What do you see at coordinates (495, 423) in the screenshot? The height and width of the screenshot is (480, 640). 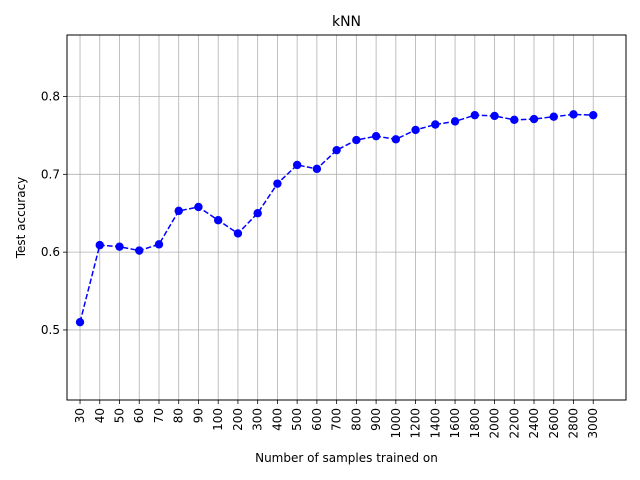 I see `x-tick-label: 2000` at bounding box center [495, 423].